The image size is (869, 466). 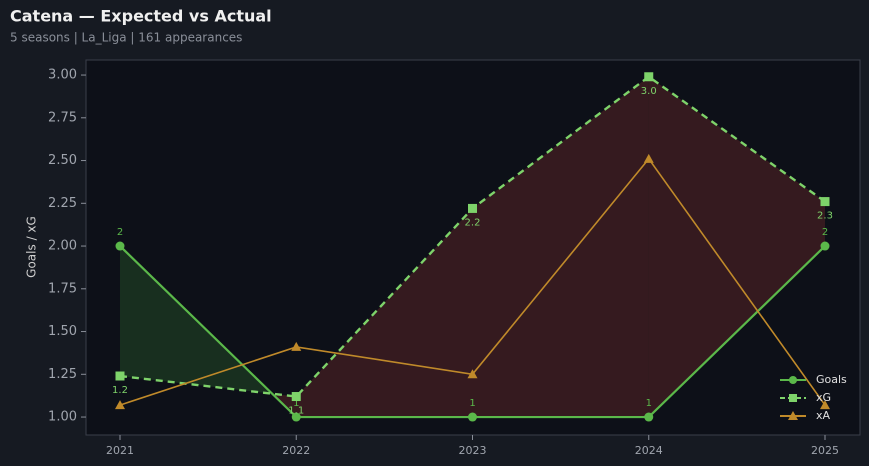 I want to click on value-label: 1.2, so click(x=120, y=390).